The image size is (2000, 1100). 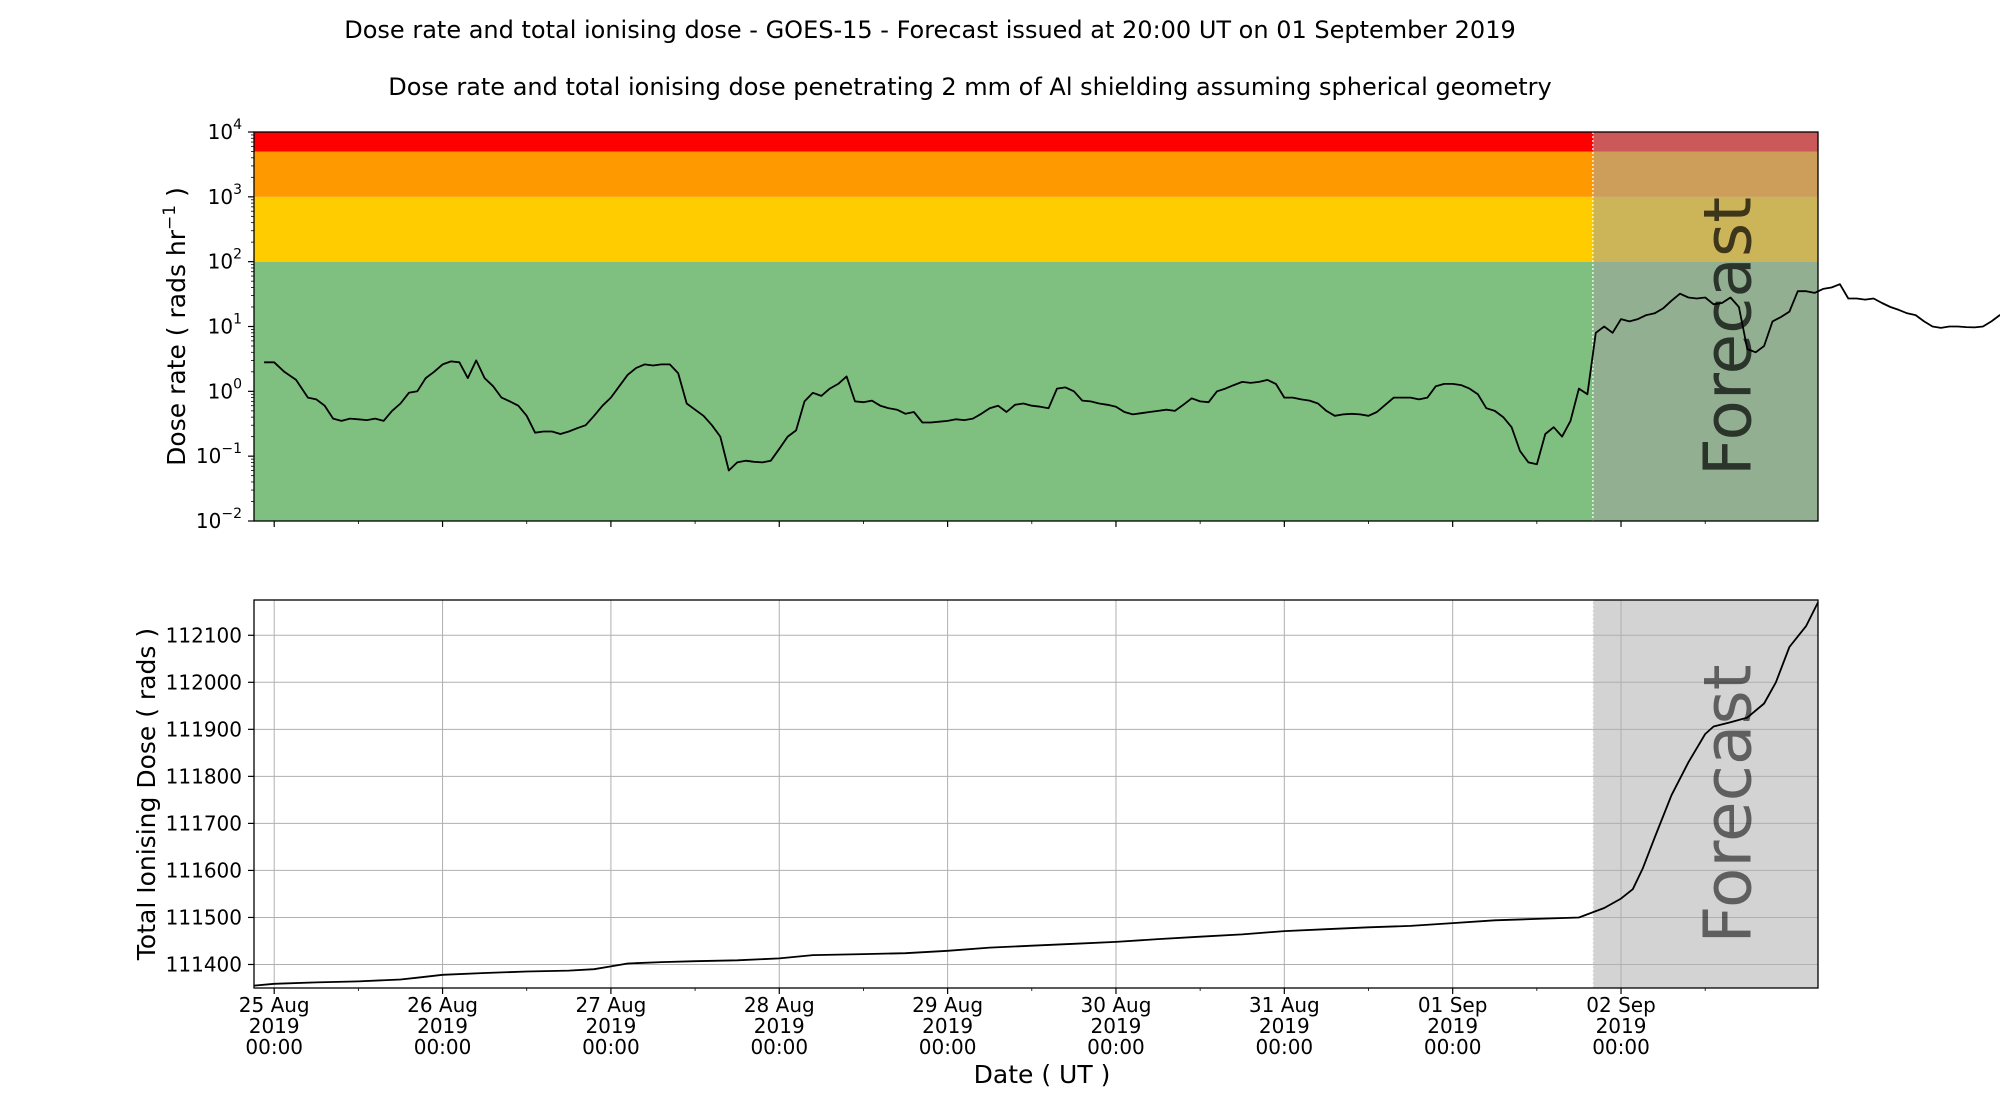 I want to click on y-tick-label-bottom-0: 111400, so click(x=204, y=964).